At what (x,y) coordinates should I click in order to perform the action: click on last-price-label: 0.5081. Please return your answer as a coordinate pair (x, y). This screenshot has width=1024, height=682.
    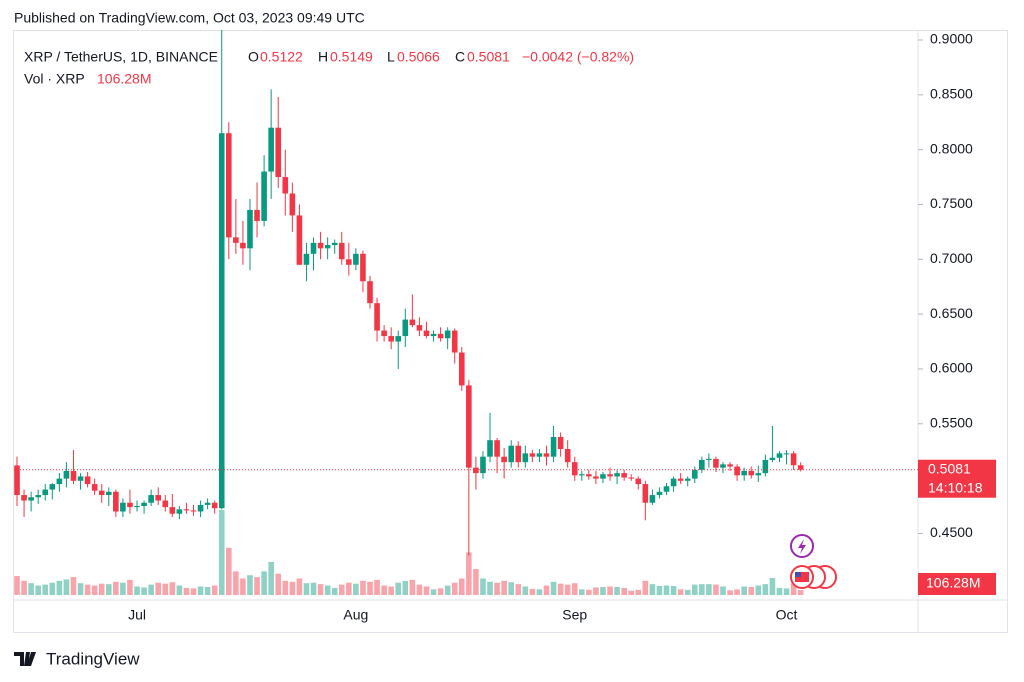
    Looking at the image, I should click on (949, 468).